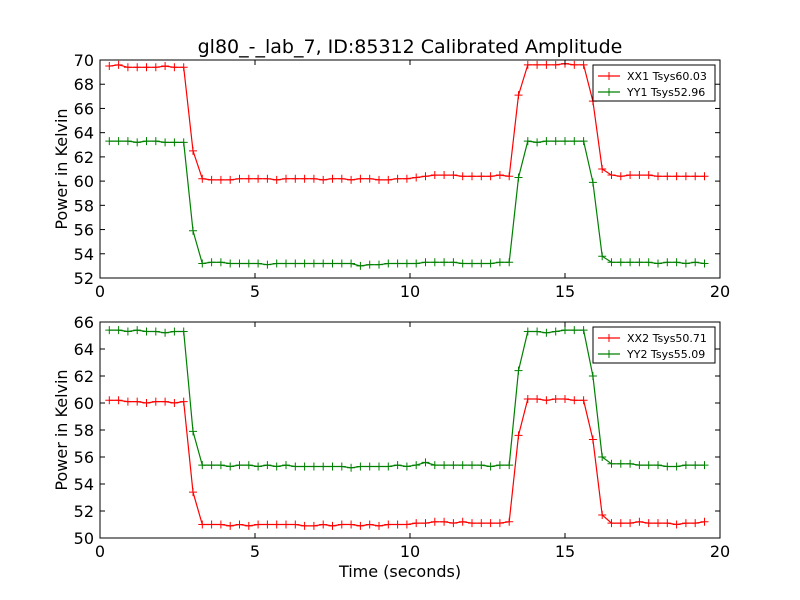 The image size is (800, 600). Describe the element at coordinates (84, 376) in the screenshot. I see `y-tick-label: 62` at that location.